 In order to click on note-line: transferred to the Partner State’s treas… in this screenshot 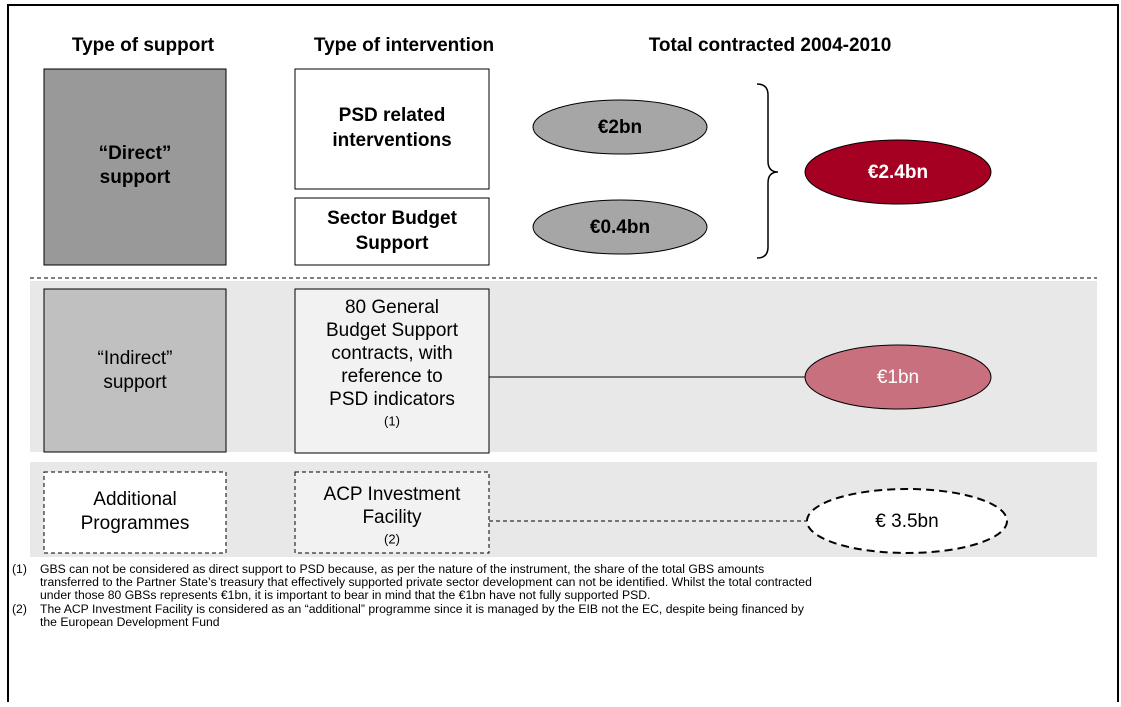, I will do `click(426, 582)`.